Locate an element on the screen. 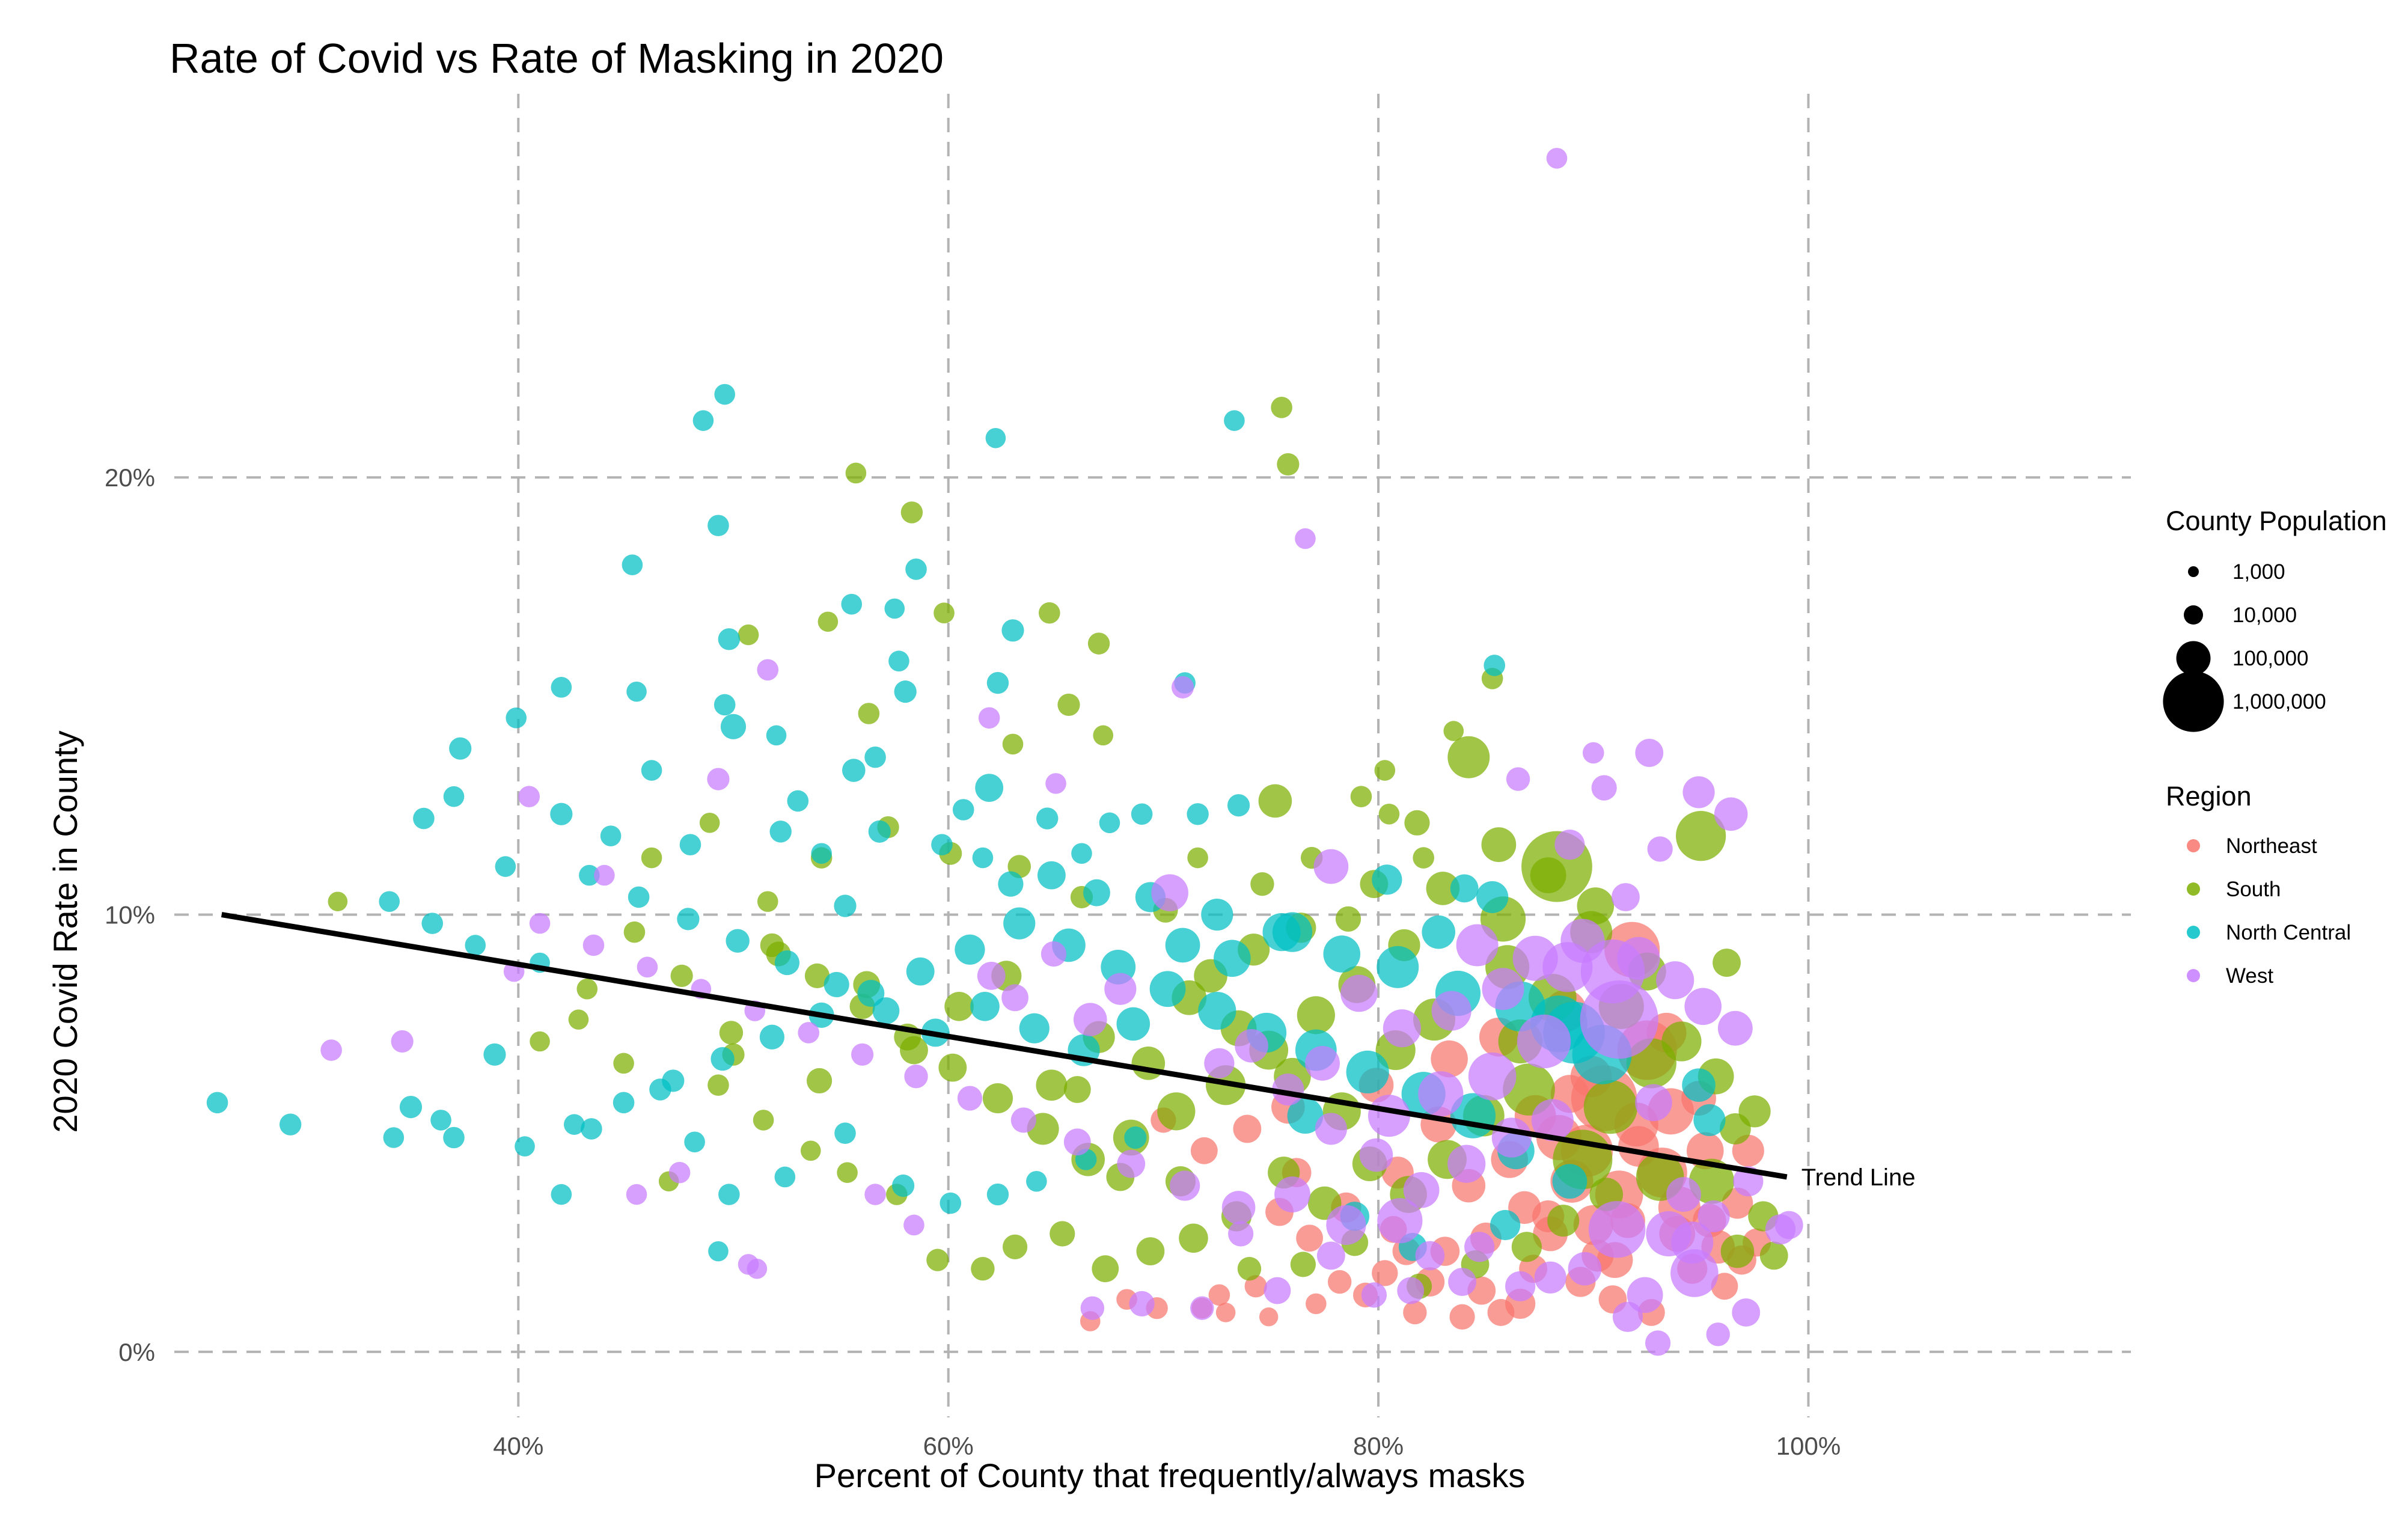 The height and width of the screenshot is (1516, 2408). size-legend-label: 10,000 is located at coordinates (2264, 615).